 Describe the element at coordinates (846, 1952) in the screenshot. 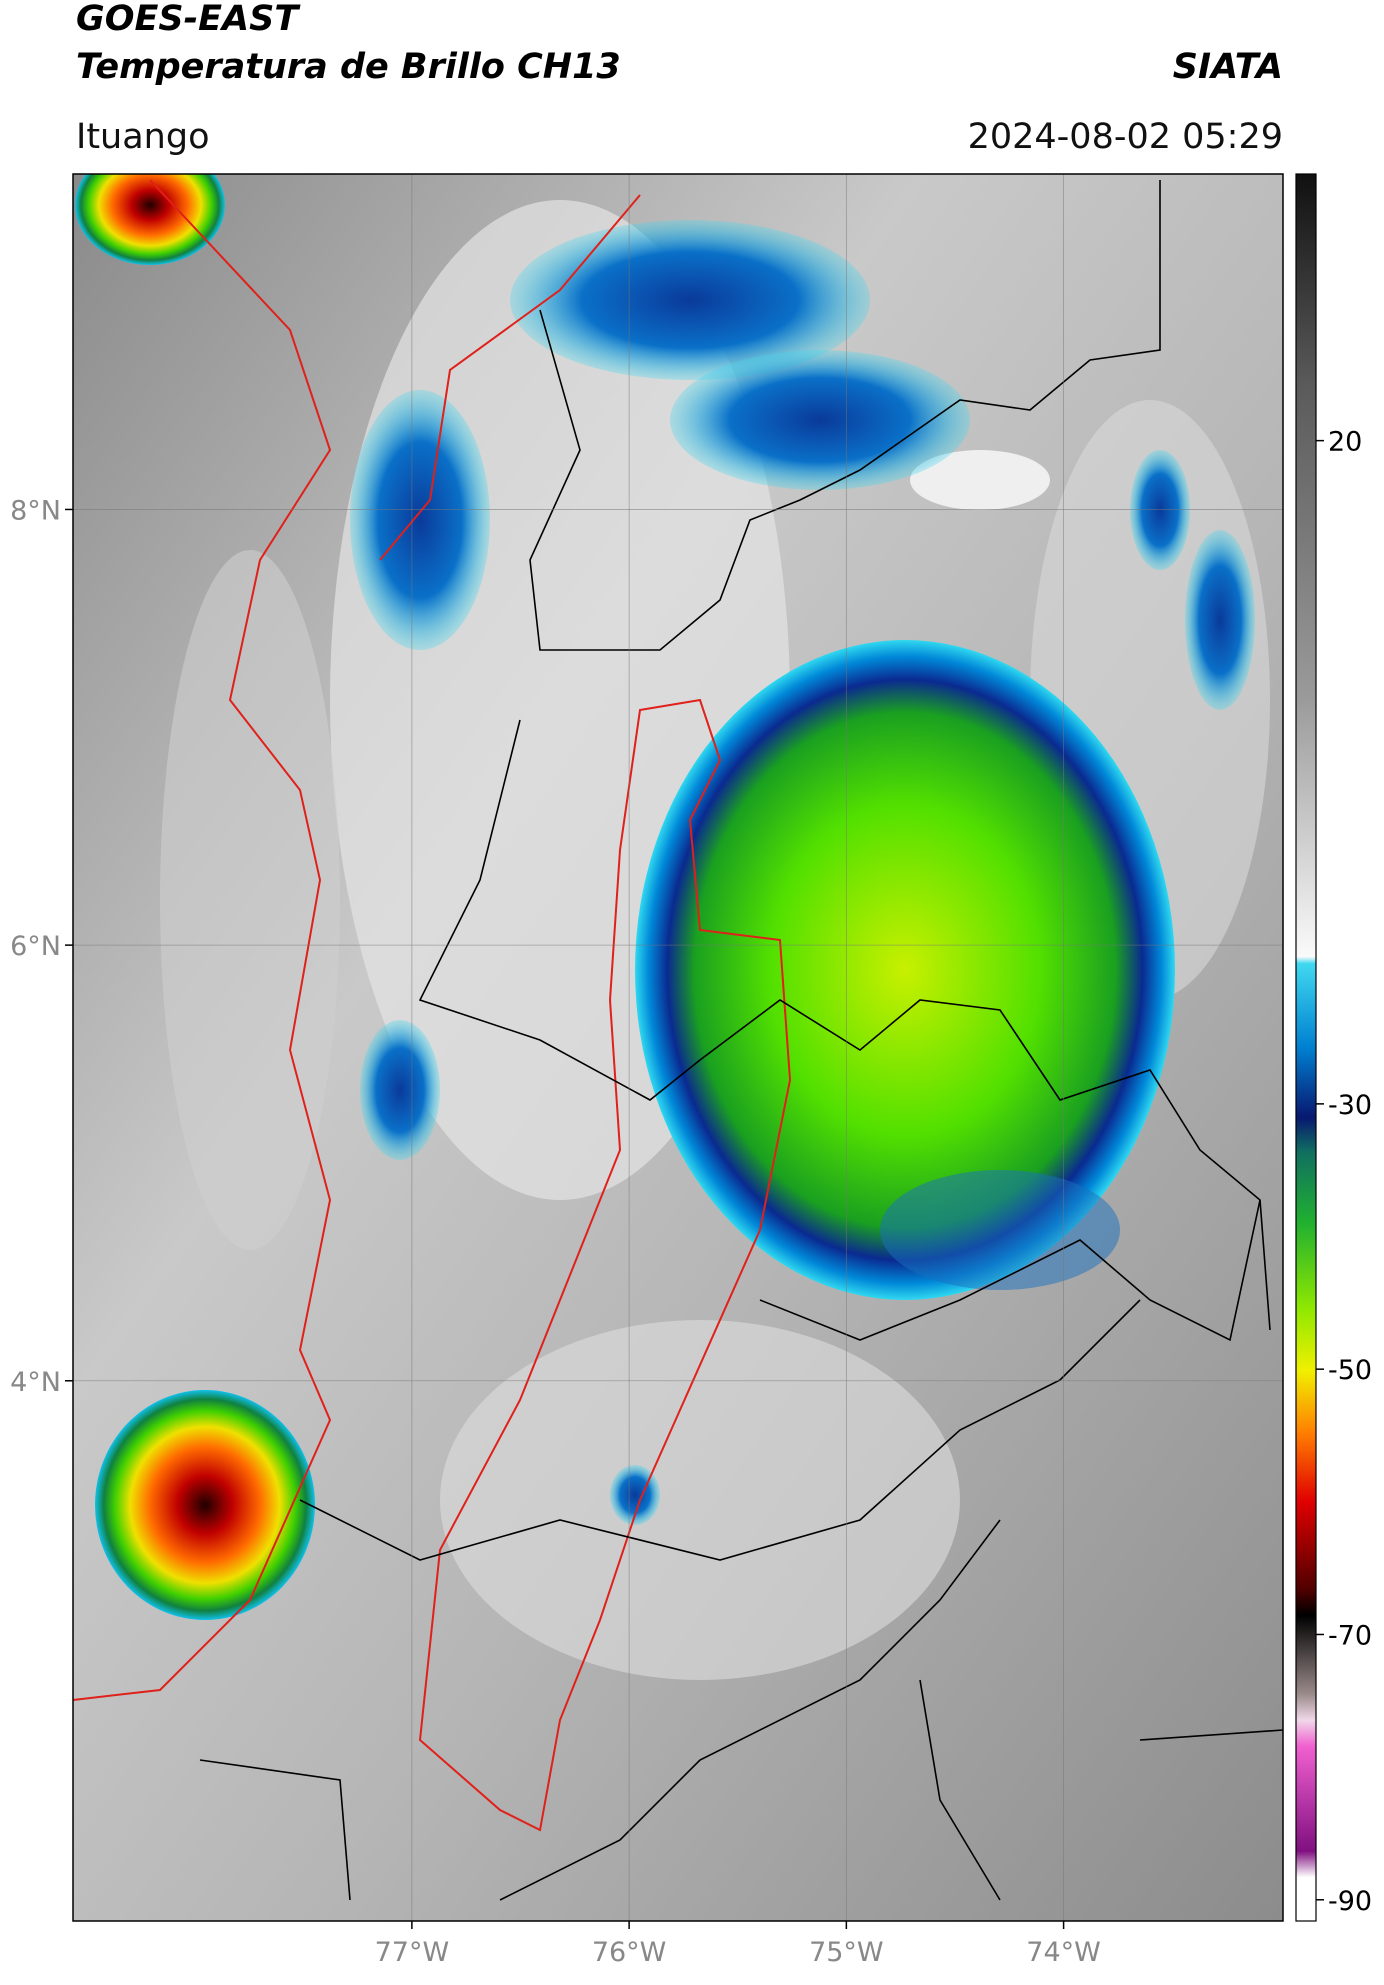

I see `lon-tick-label: 75°W` at that location.